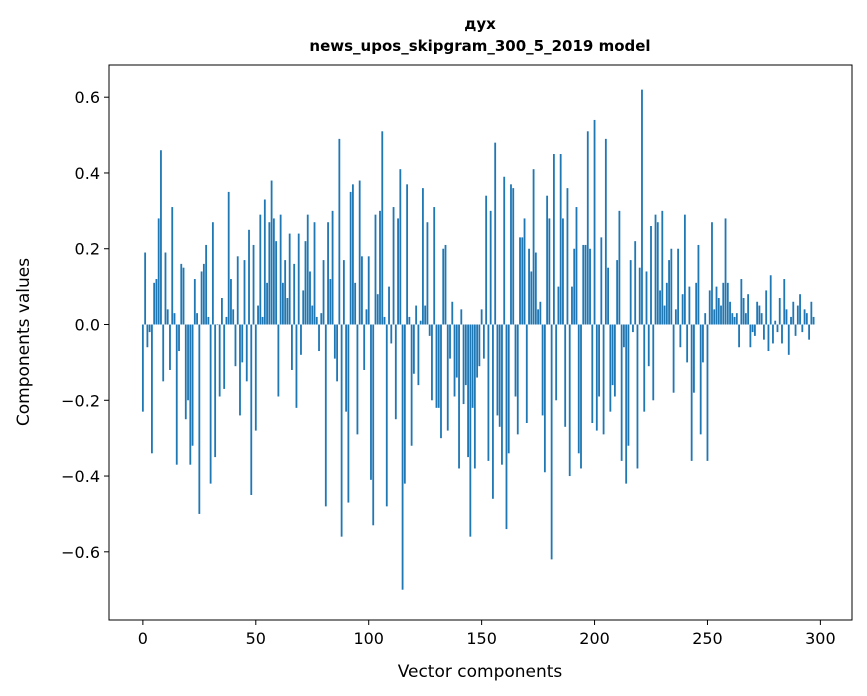 The height and width of the screenshot is (696, 867). I want to click on x-tick-label: 50, so click(256, 638).